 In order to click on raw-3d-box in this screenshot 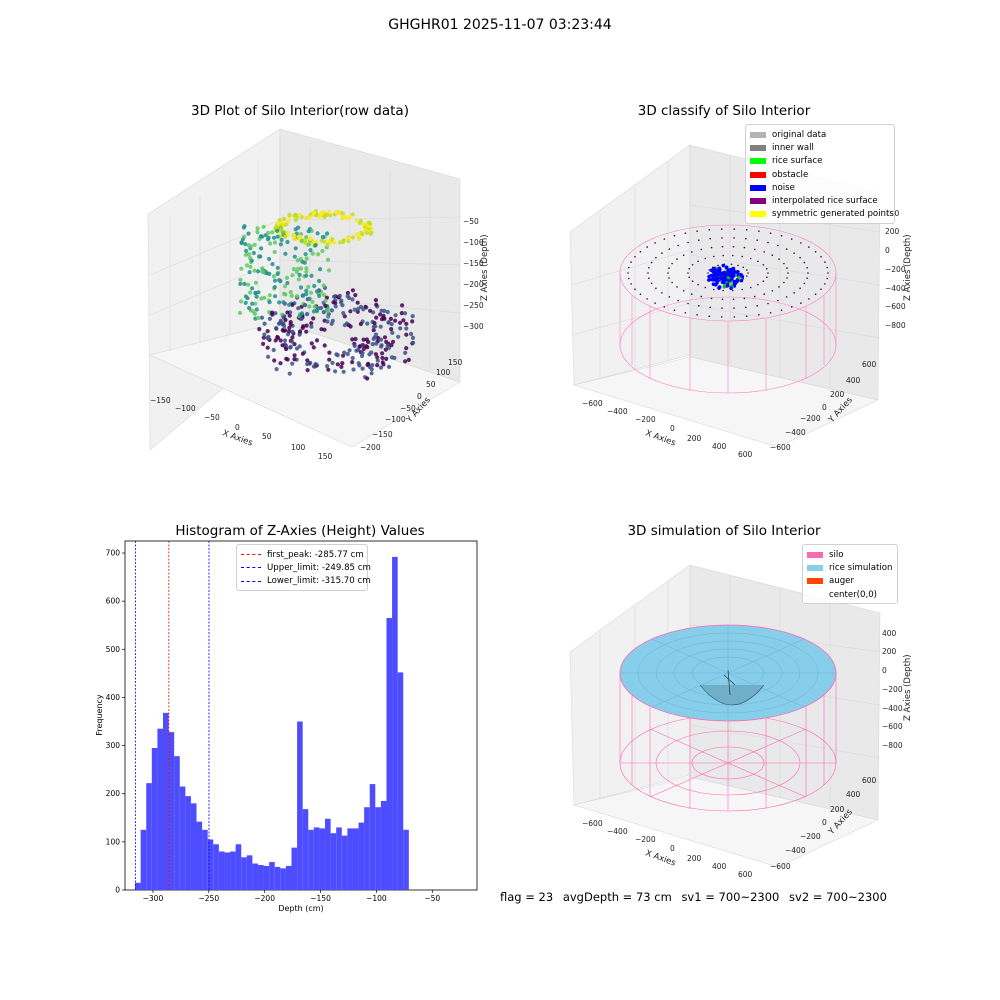, I will do `click(304, 289)`.